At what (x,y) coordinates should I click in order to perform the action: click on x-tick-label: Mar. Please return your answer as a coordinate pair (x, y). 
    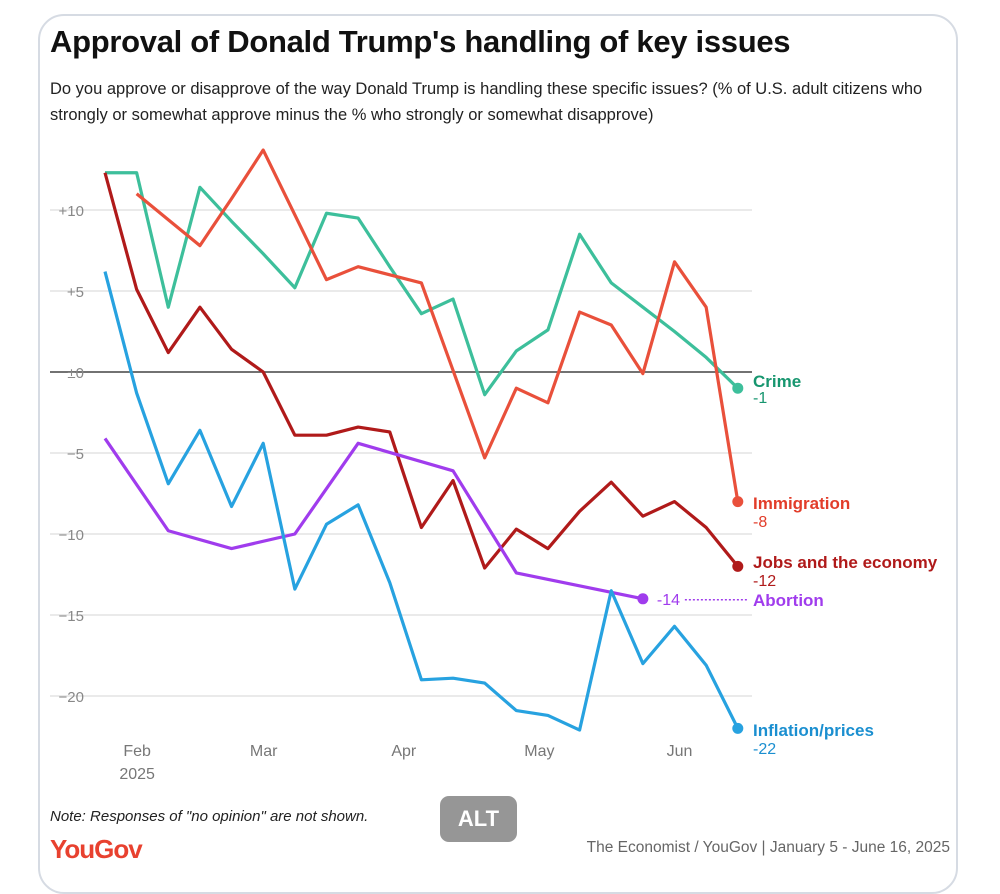
    Looking at the image, I should click on (264, 751).